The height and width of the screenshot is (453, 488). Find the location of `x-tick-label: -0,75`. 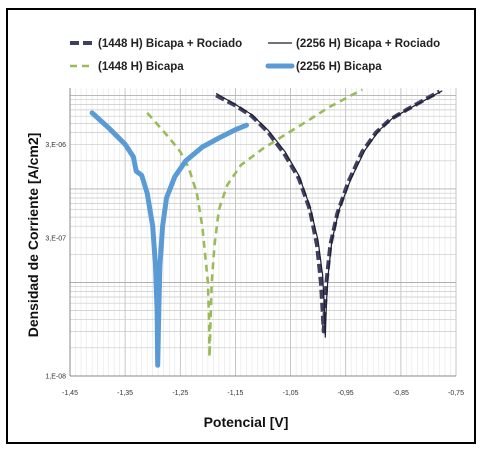

x-tick-label: -0,75 is located at coordinates (456, 393).